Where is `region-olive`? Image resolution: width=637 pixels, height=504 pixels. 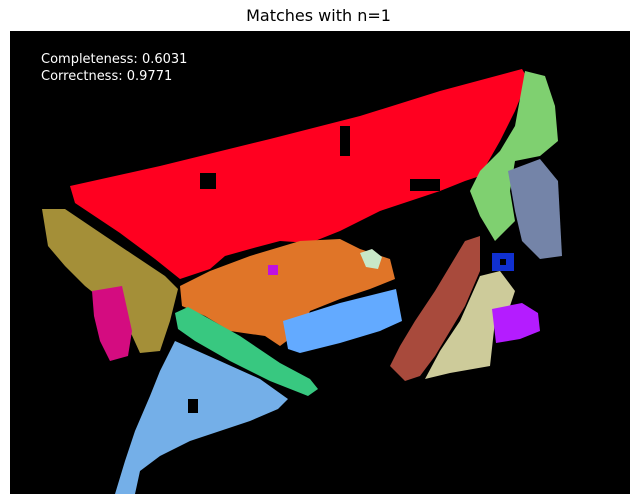 region-olive is located at coordinates (110, 281).